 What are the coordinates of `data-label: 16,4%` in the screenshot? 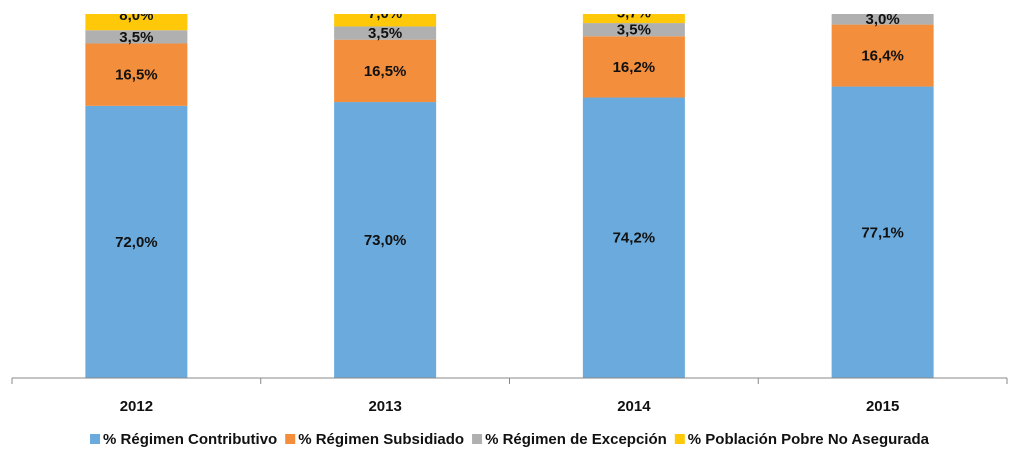 It's located at (882, 56).